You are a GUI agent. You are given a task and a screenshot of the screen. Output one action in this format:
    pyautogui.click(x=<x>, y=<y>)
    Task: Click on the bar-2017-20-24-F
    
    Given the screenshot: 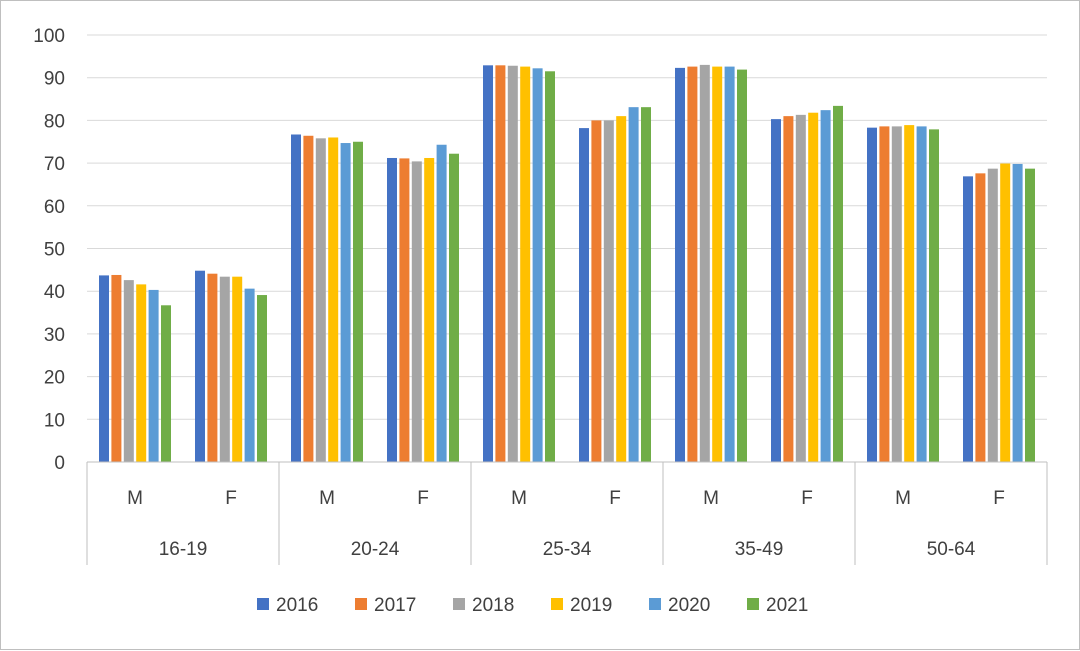 What is the action you would take?
    pyautogui.click(x=404, y=310)
    